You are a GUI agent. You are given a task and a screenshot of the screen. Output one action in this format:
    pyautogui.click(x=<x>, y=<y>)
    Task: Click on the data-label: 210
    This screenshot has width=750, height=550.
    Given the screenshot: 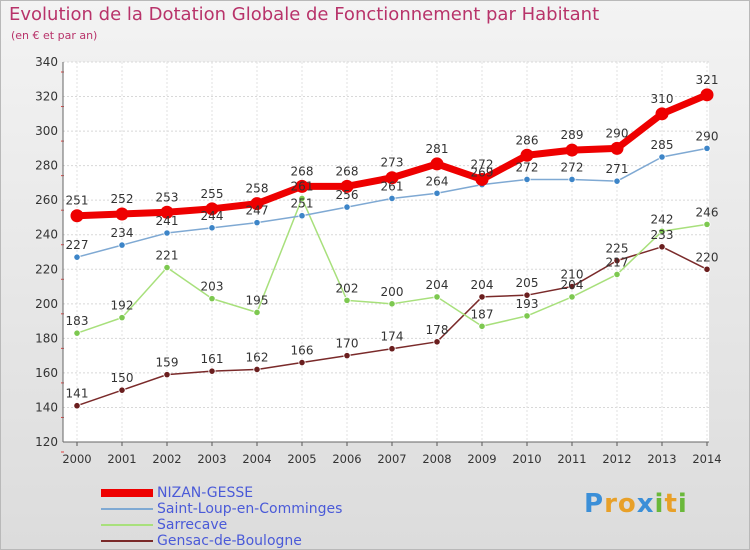 What is the action you would take?
    pyautogui.click(x=572, y=275)
    